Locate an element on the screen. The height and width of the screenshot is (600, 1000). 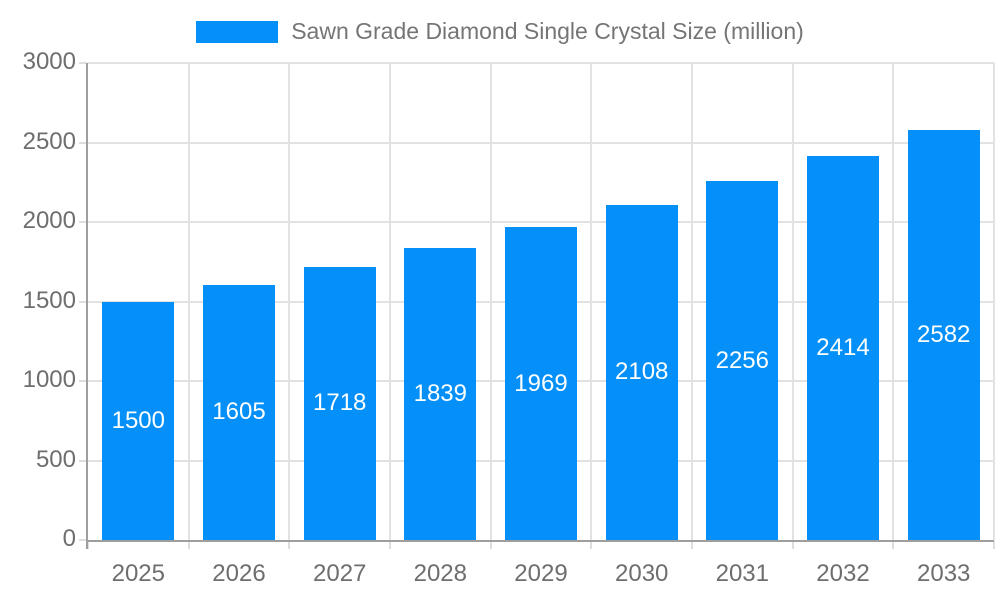
bar-2032 is located at coordinates (843, 348).